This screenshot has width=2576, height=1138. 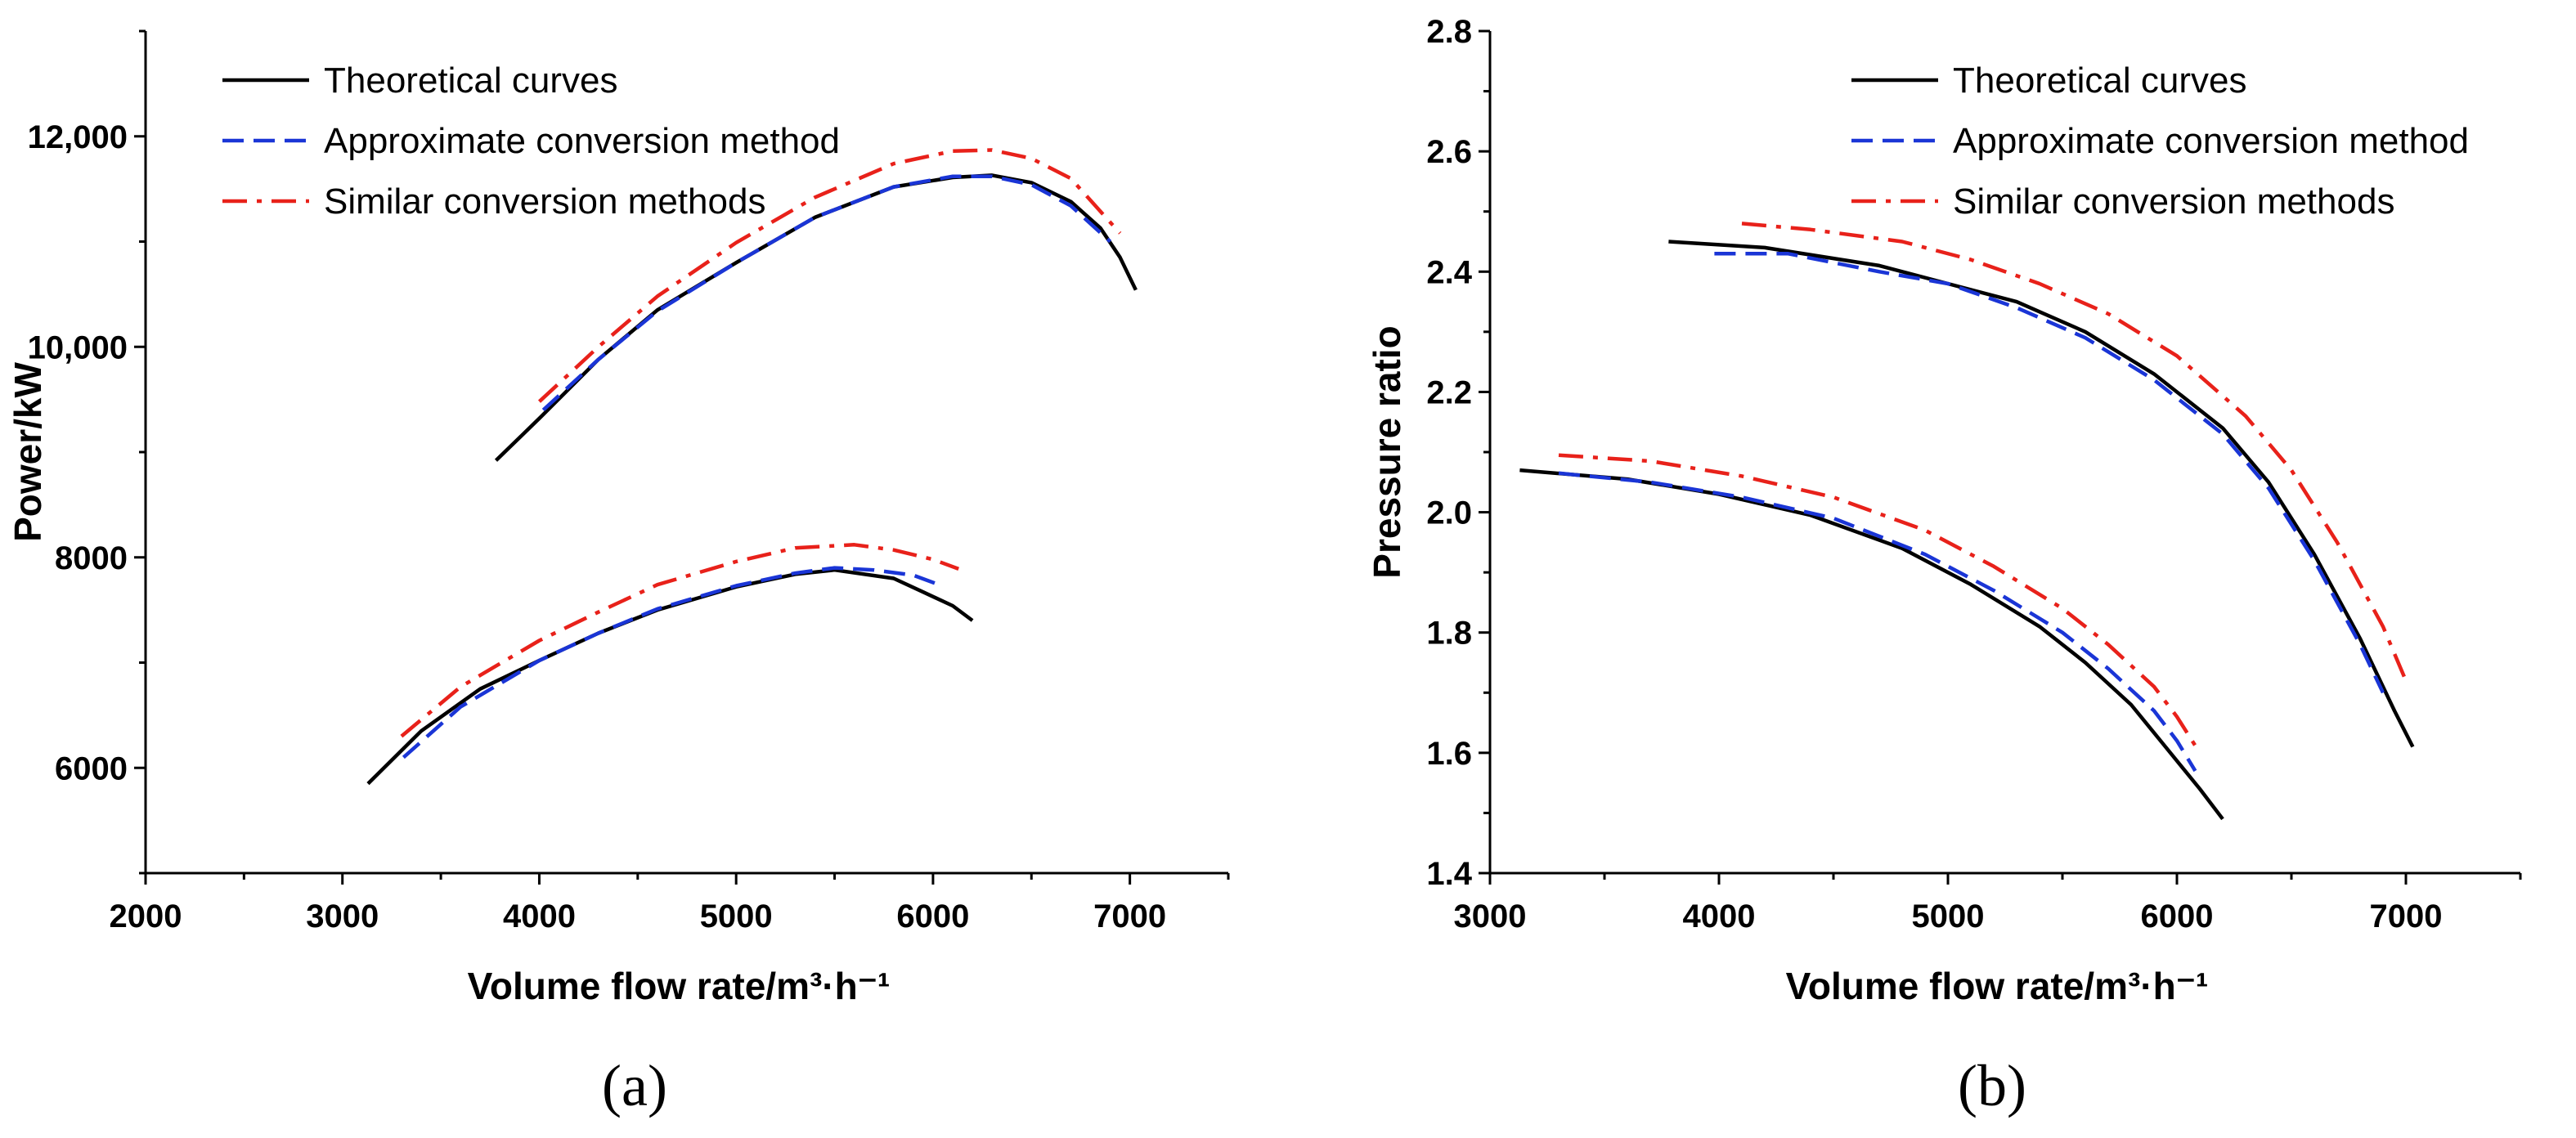 What do you see at coordinates (1387, 451) in the screenshot?
I see `y-axis-title: Pressure ratio` at bounding box center [1387, 451].